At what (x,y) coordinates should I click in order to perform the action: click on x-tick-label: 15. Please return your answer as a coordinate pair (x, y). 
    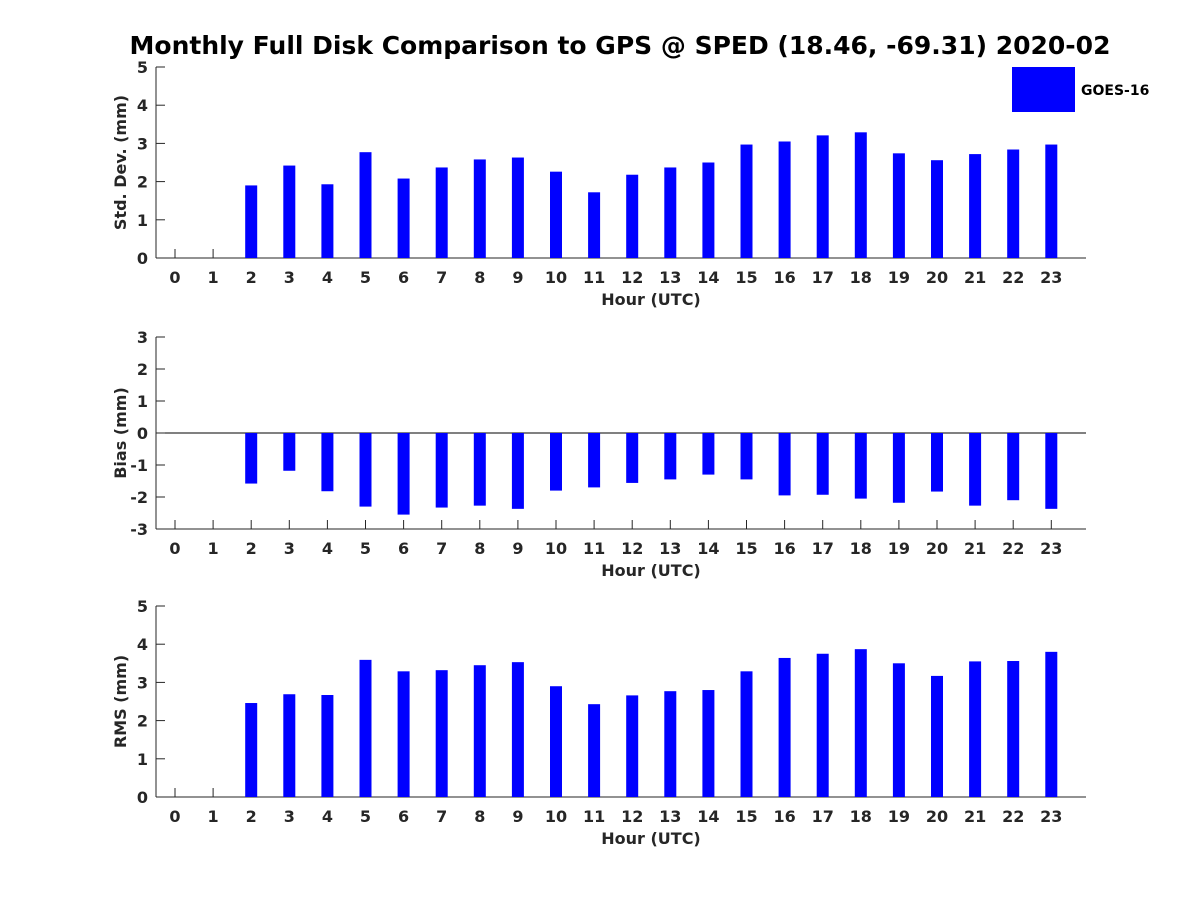
    Looking at the image, I should click on (746, 277).